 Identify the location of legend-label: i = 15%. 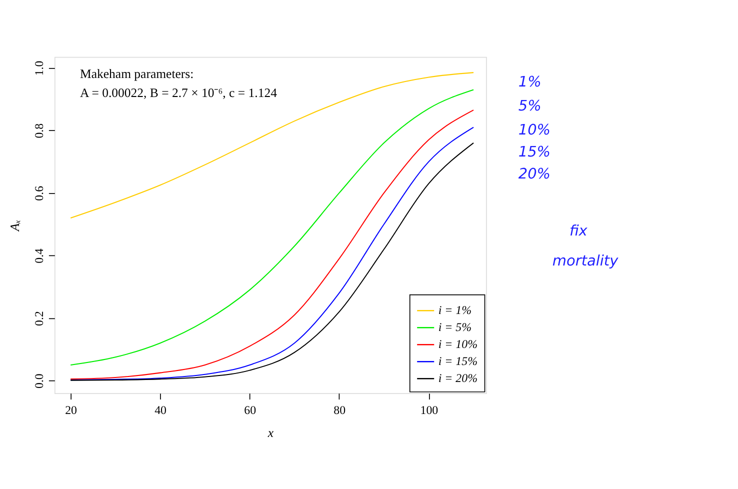
(458, 361).